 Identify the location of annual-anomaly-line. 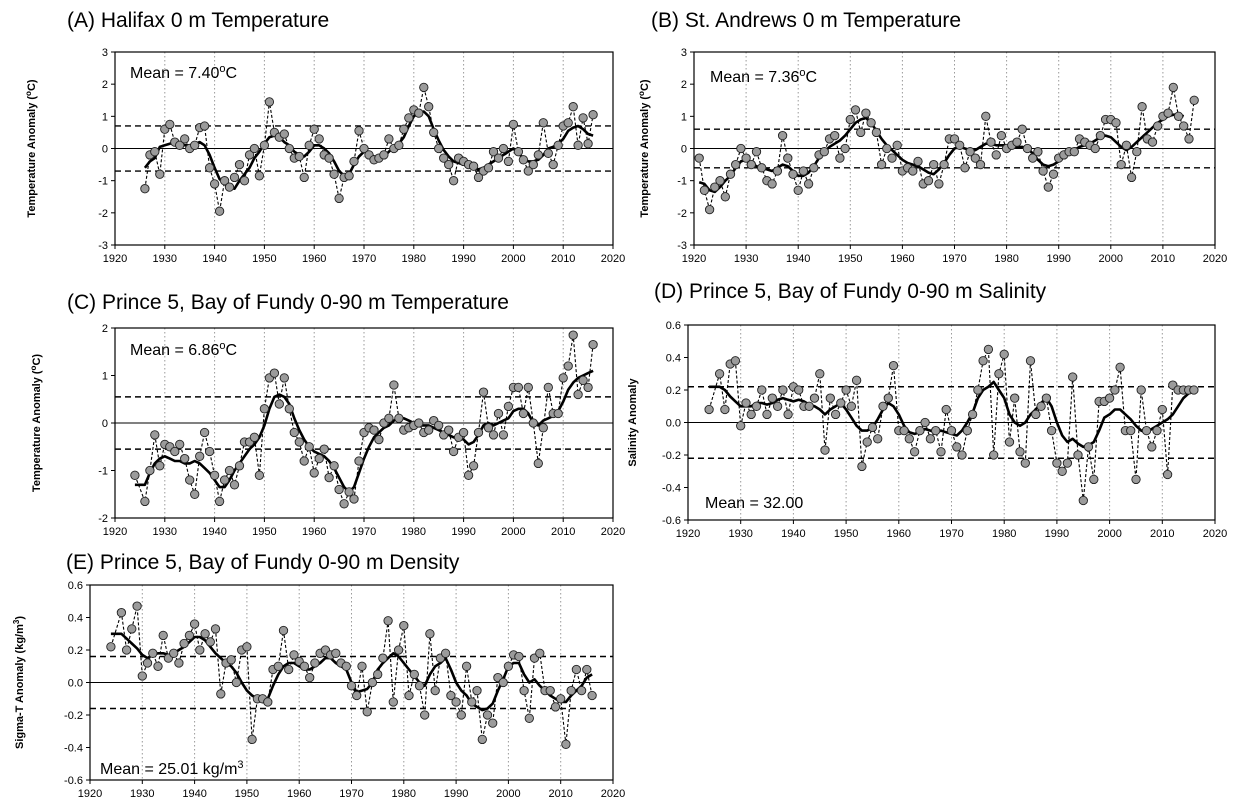
(369, 149).